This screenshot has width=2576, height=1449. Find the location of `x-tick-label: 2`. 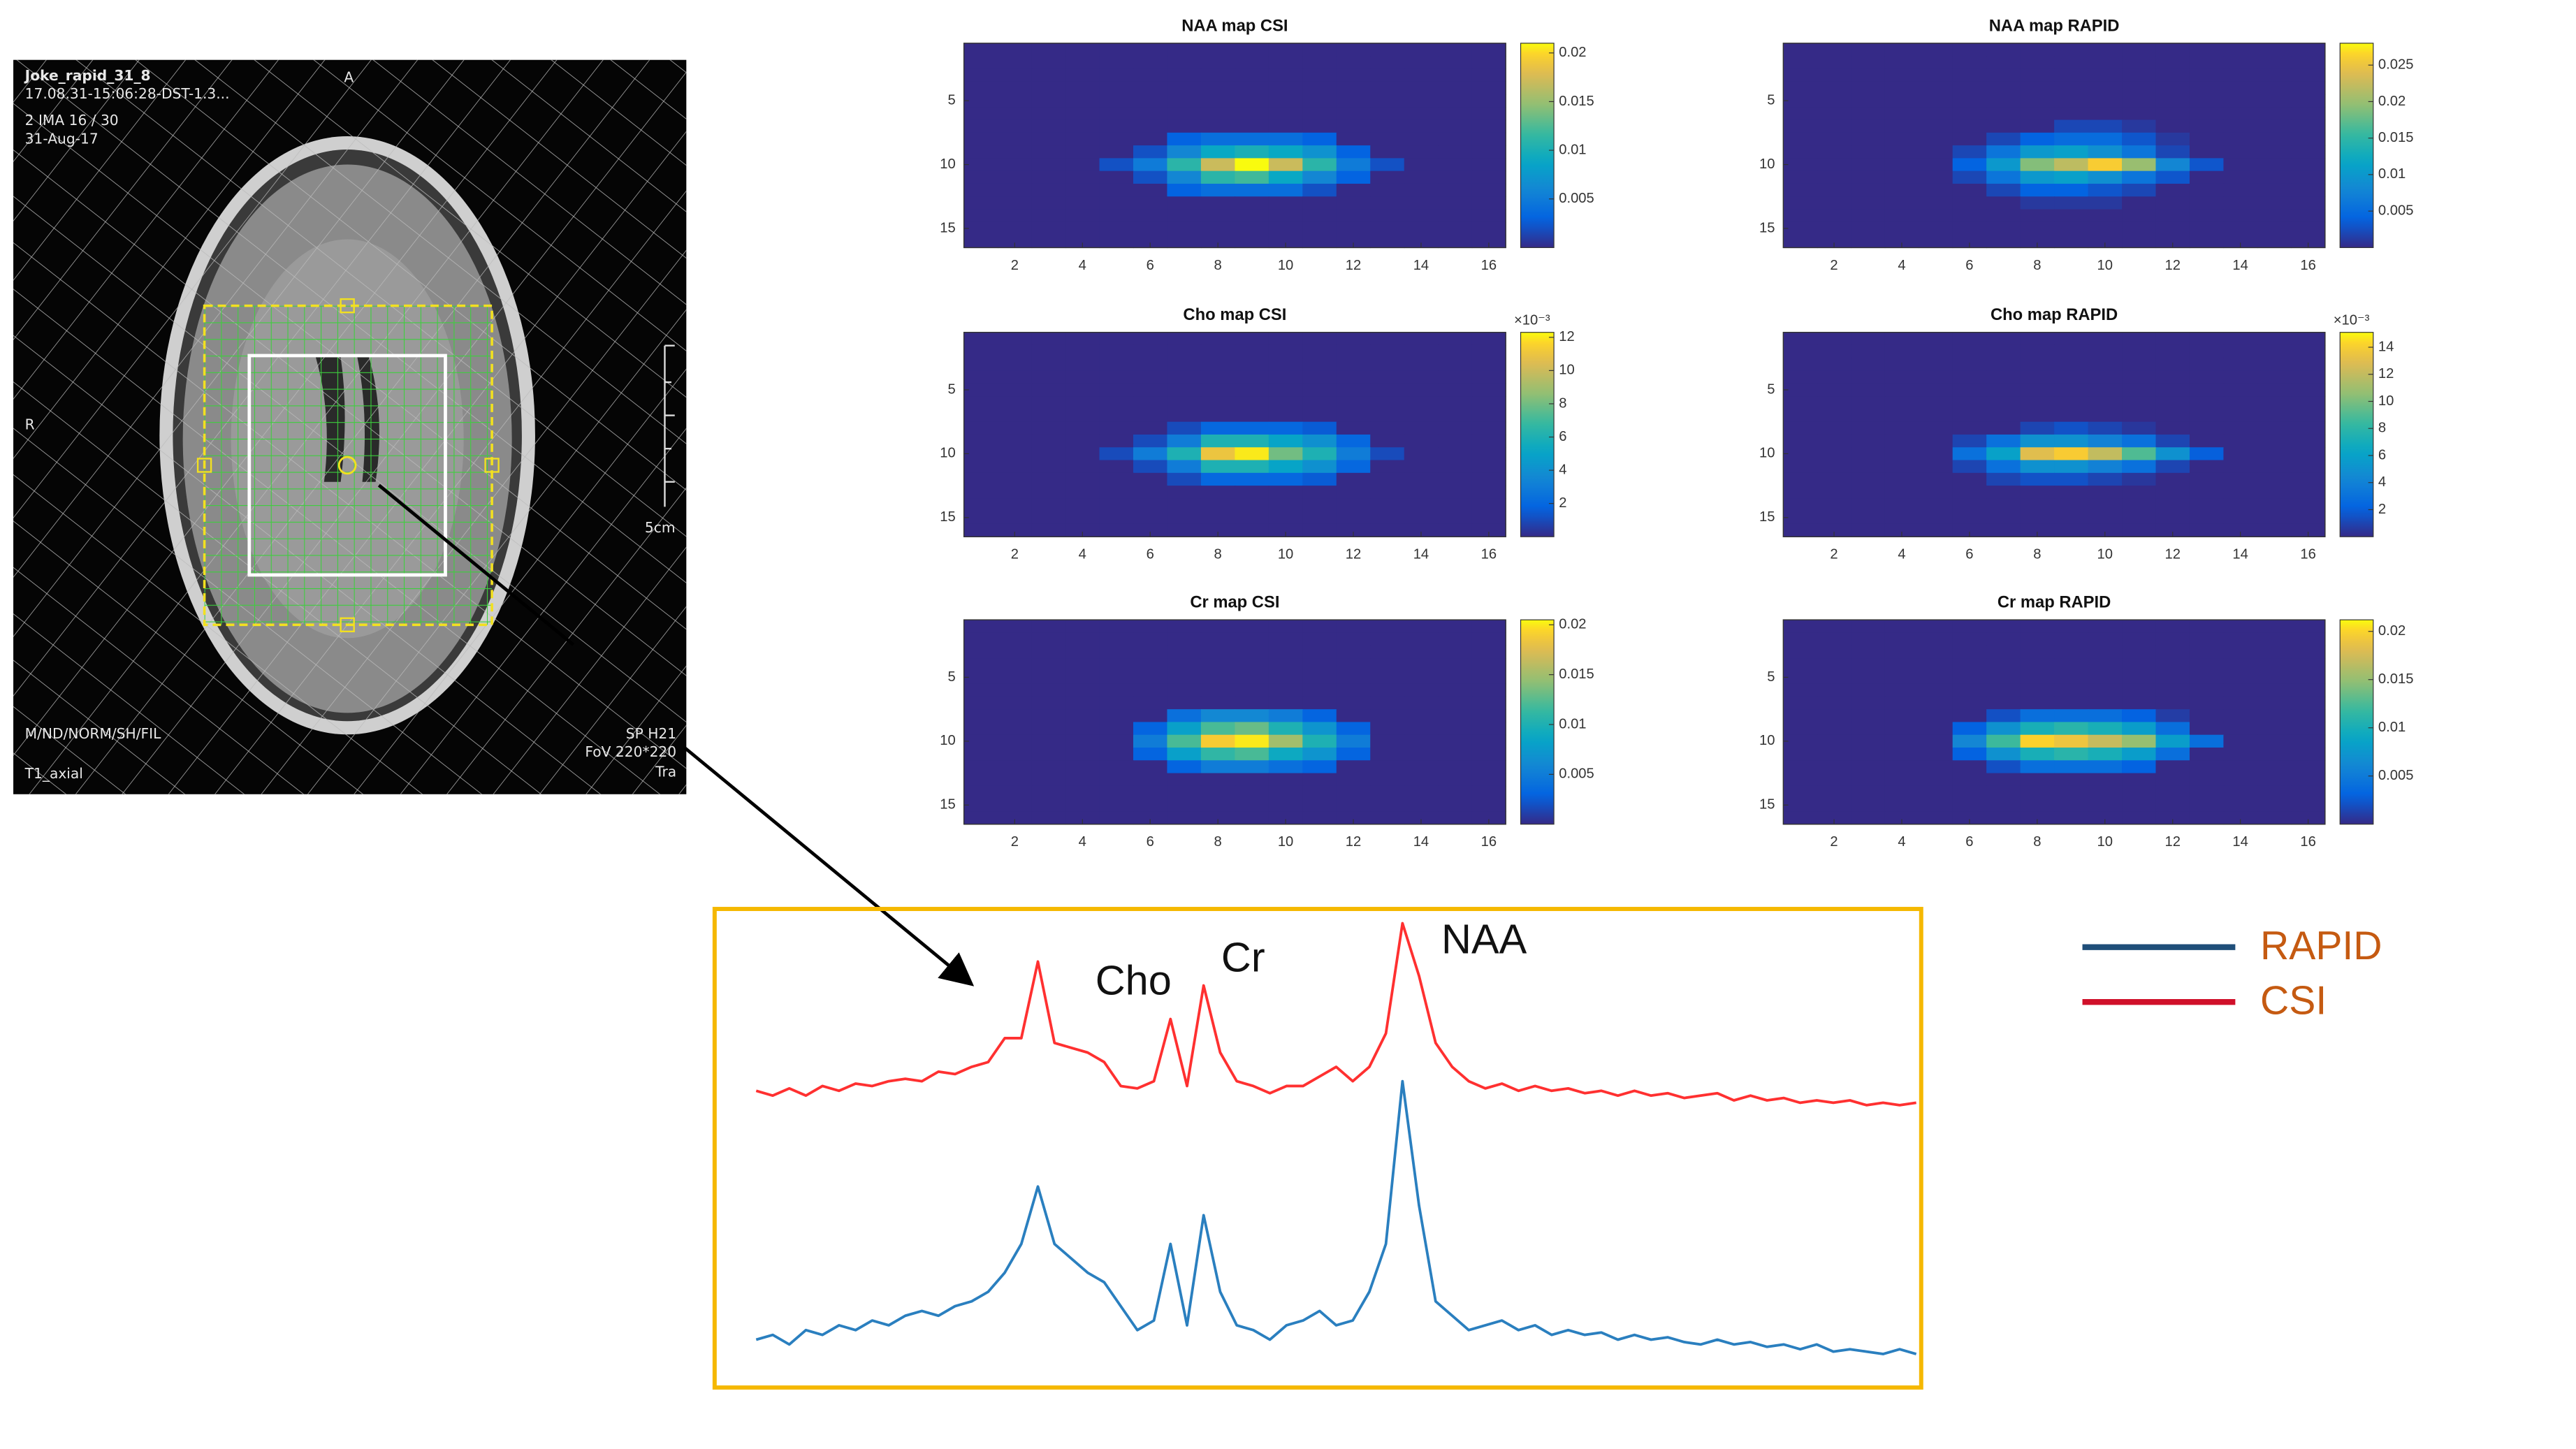

x-tick-label: 2 is located at coordinates (1015, 554).